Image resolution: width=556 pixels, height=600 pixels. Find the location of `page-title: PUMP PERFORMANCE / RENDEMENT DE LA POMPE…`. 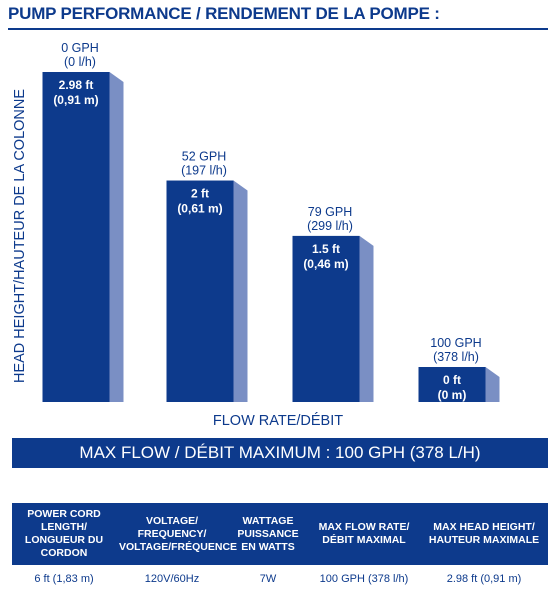

page-title: PUMP PERFORMANCE / RENDEMENT DE LA POMPE… is located at coordinates (224, 13).